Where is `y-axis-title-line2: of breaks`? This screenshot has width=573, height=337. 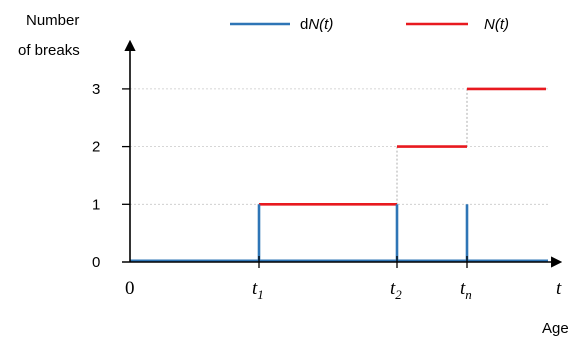 y-axis-title-line2: of breaks is located at coordinates (49, 50).